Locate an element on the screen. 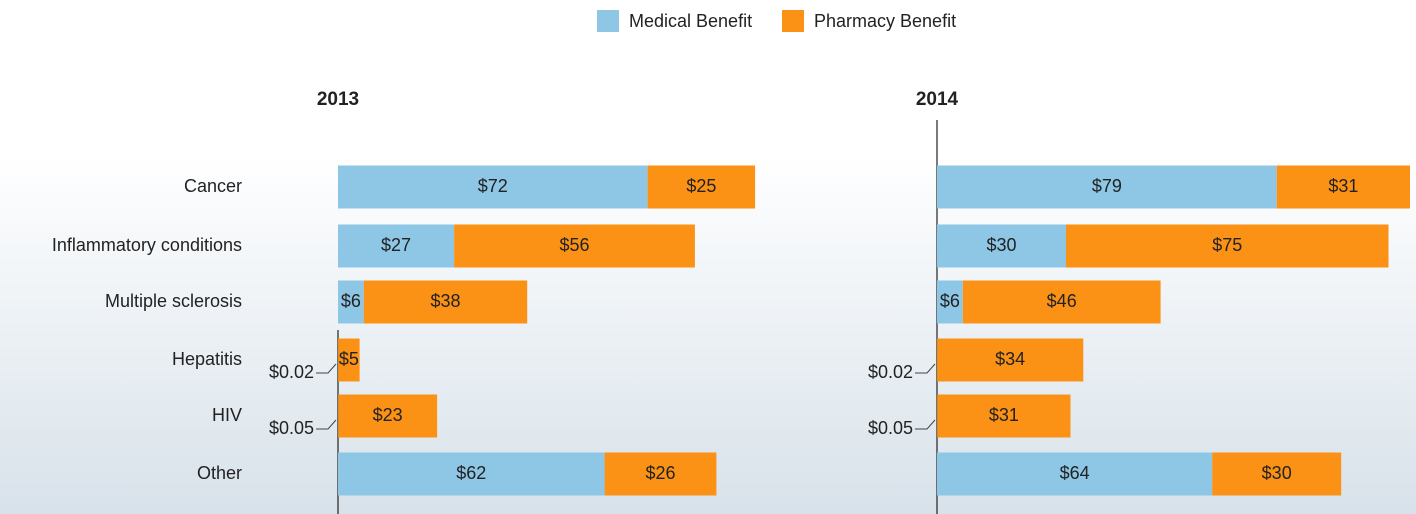  value-label: $72 is located at coordinates (493, 186).